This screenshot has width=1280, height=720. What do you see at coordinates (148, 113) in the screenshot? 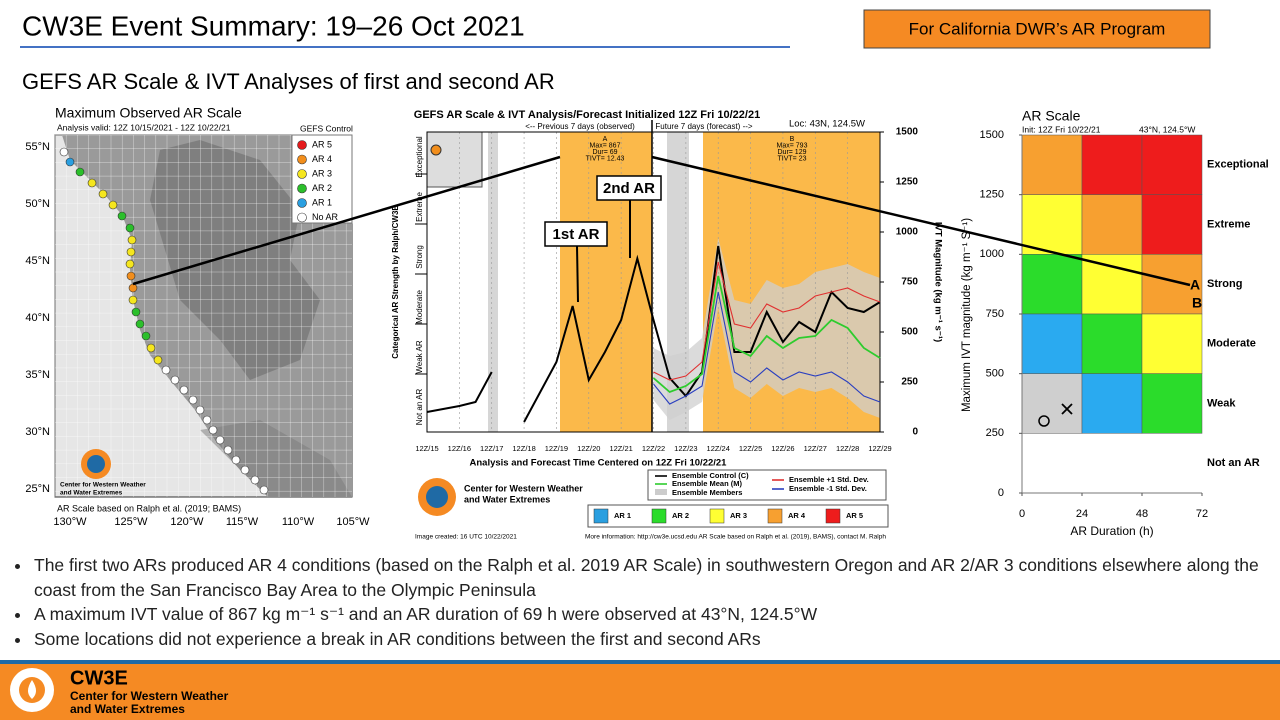
I see `map-title: Maximum Observed AR Scale` at bounding box center [148, 113].